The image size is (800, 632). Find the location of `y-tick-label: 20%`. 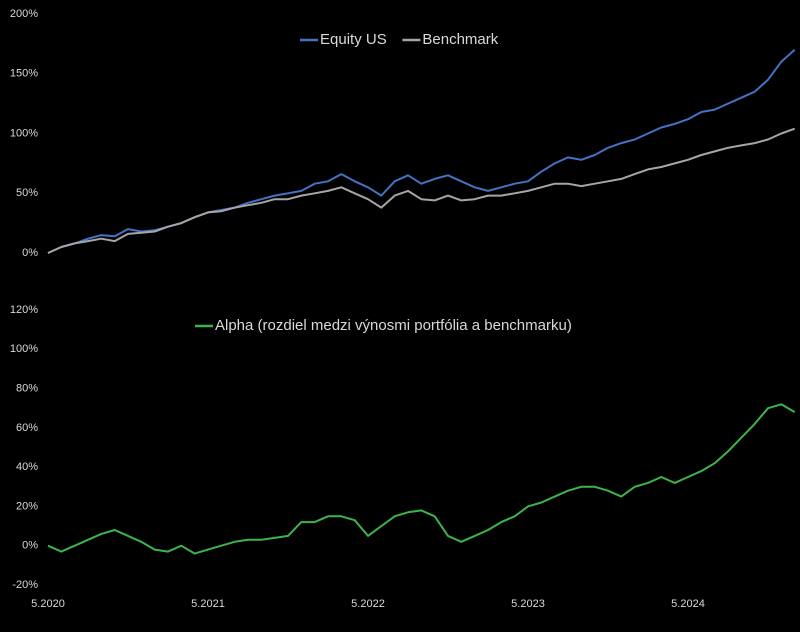

y-tick-label: 20% is located at coordinates (27, 506).